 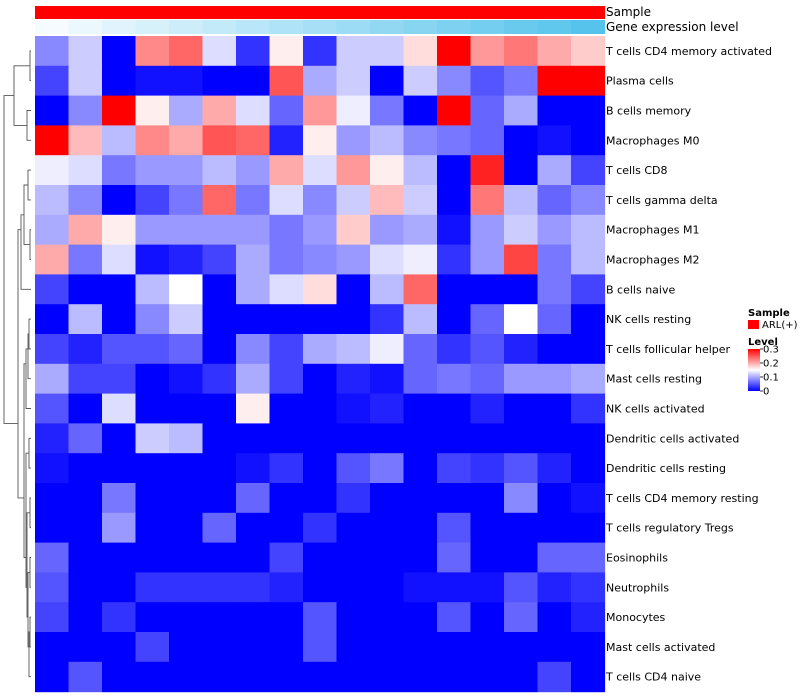 What do you see at coordinates (773, 353) in the screenshot?
I see `legend: Sample ARL(+) Level 0.3 0.2 0.1 0` at bounding box center [773, 353].